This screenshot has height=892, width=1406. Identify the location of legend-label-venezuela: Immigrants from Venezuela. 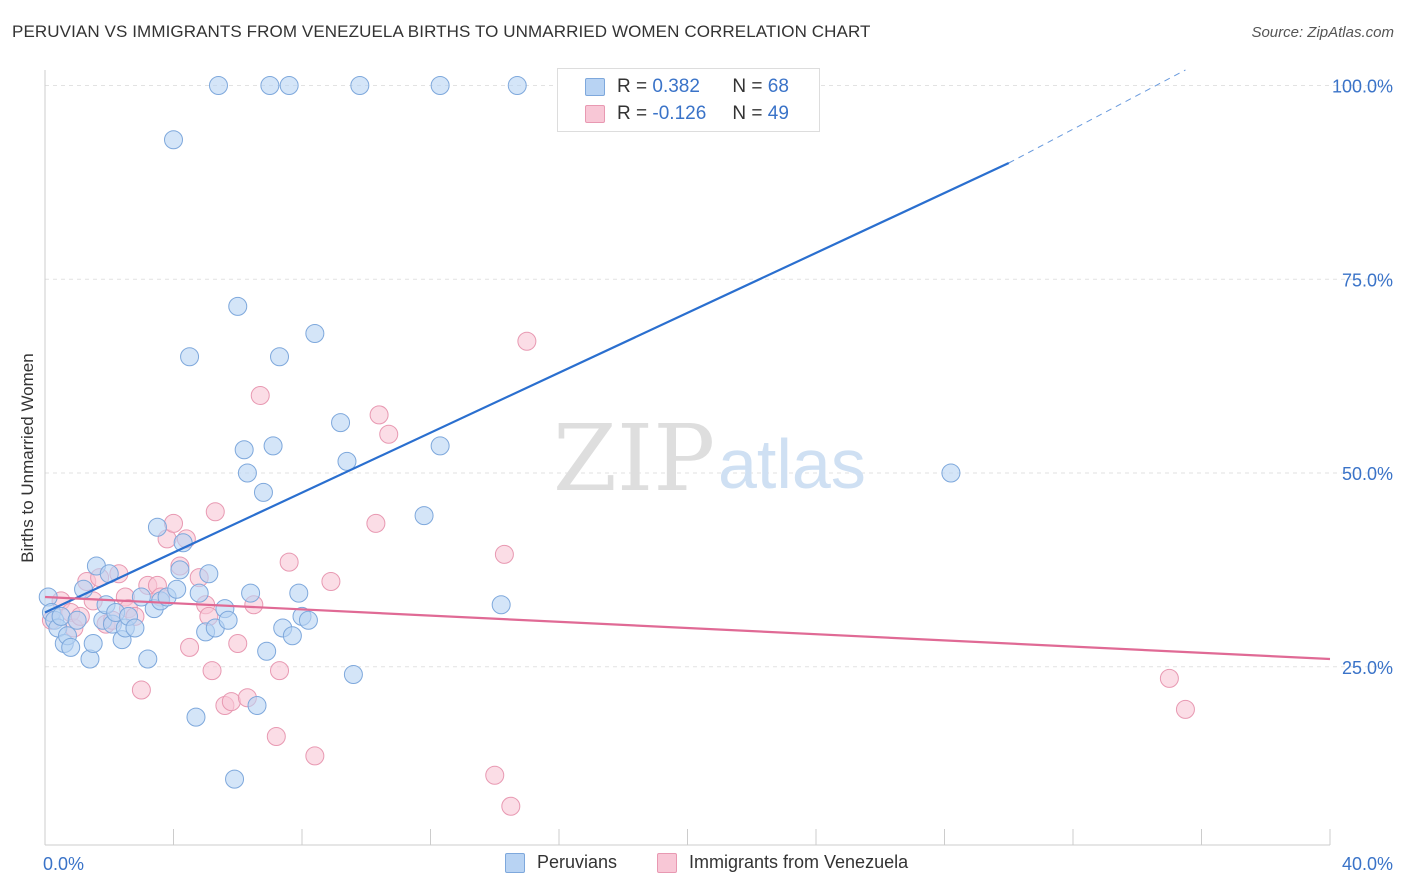
(799, 862).